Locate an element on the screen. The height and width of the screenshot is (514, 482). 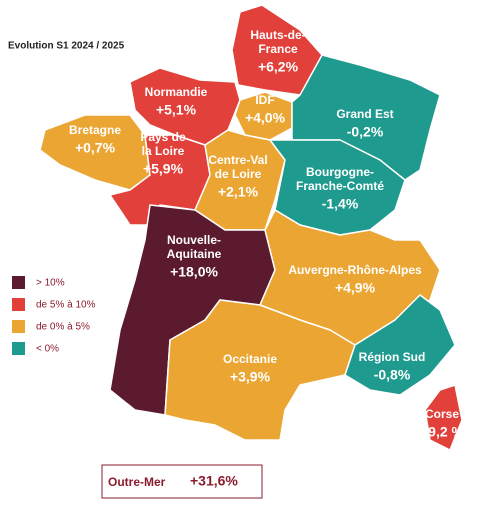
region-name: Centre-Val is located at coordinates (237, 160).